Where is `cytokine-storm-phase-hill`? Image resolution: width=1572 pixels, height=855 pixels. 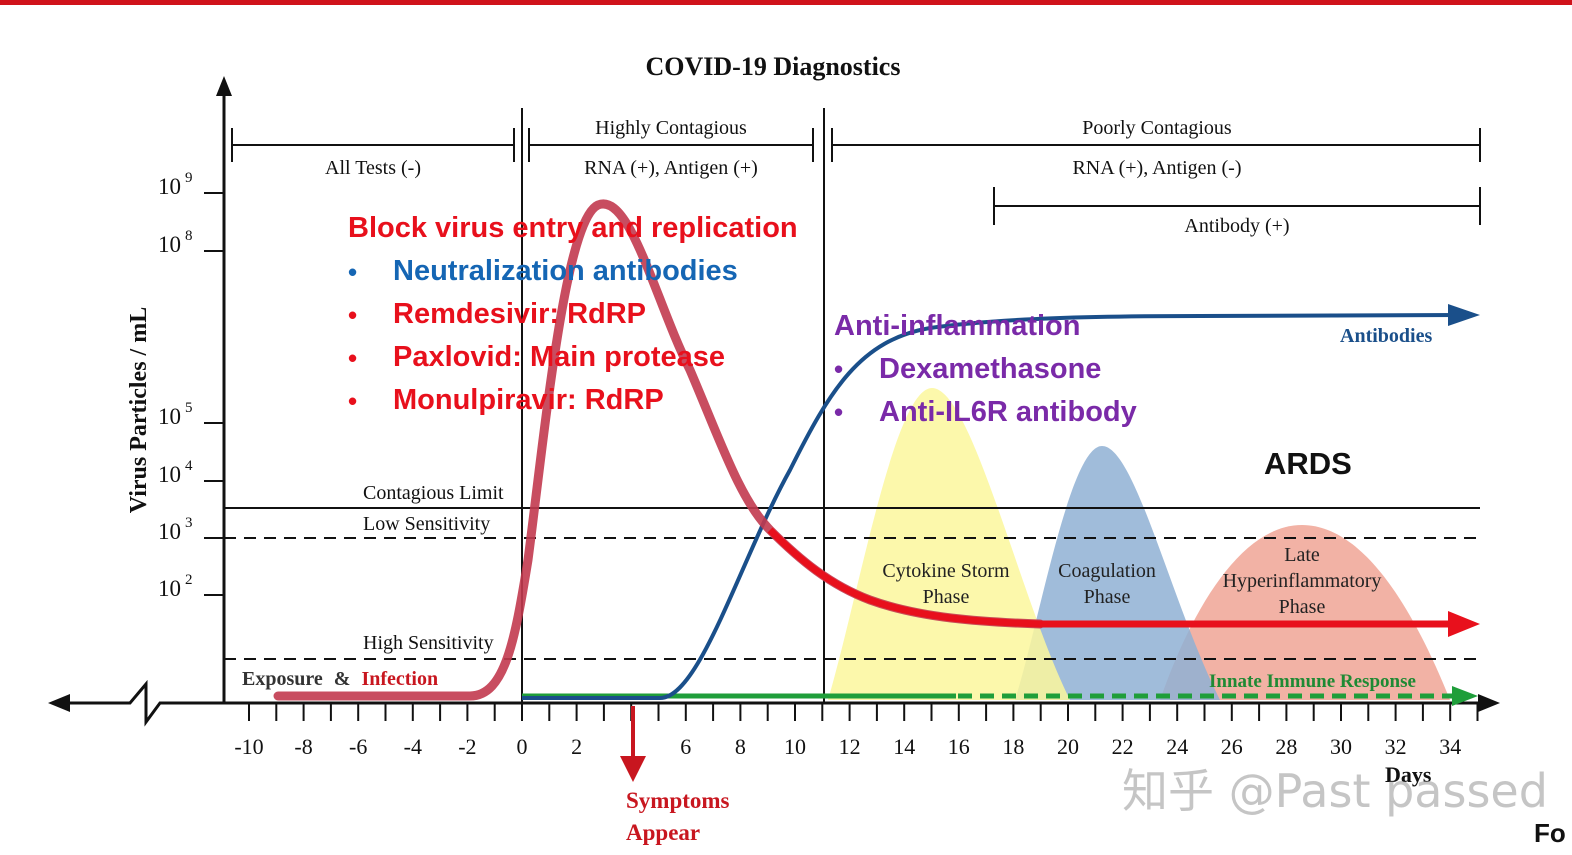 cytokine-storm-phase-hill is located at coordinates (949, 544).